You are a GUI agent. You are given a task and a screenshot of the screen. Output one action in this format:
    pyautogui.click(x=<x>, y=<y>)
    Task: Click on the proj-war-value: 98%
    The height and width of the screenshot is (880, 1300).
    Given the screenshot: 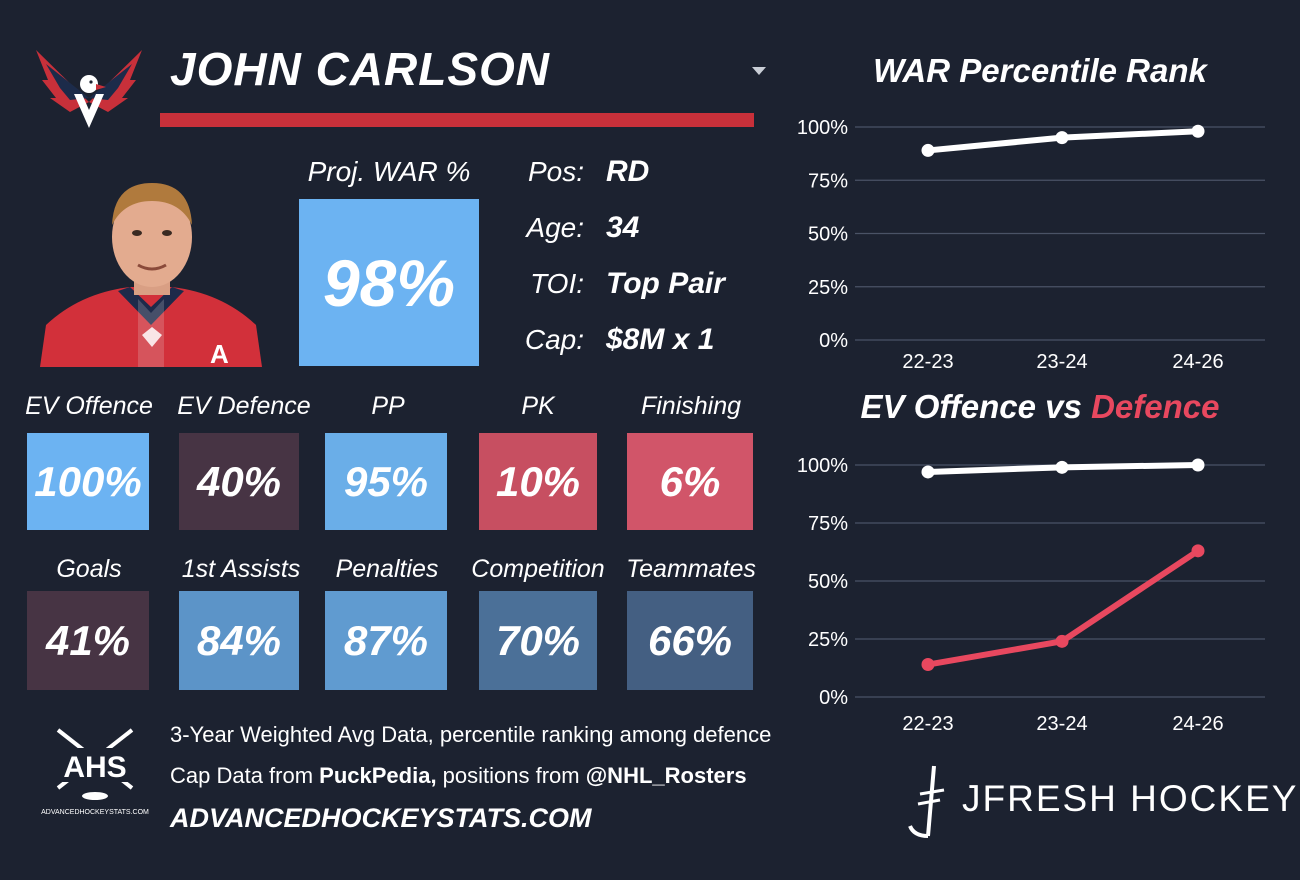 What is the action you would take?
    pyautogui.click(x=389, y=282)
    